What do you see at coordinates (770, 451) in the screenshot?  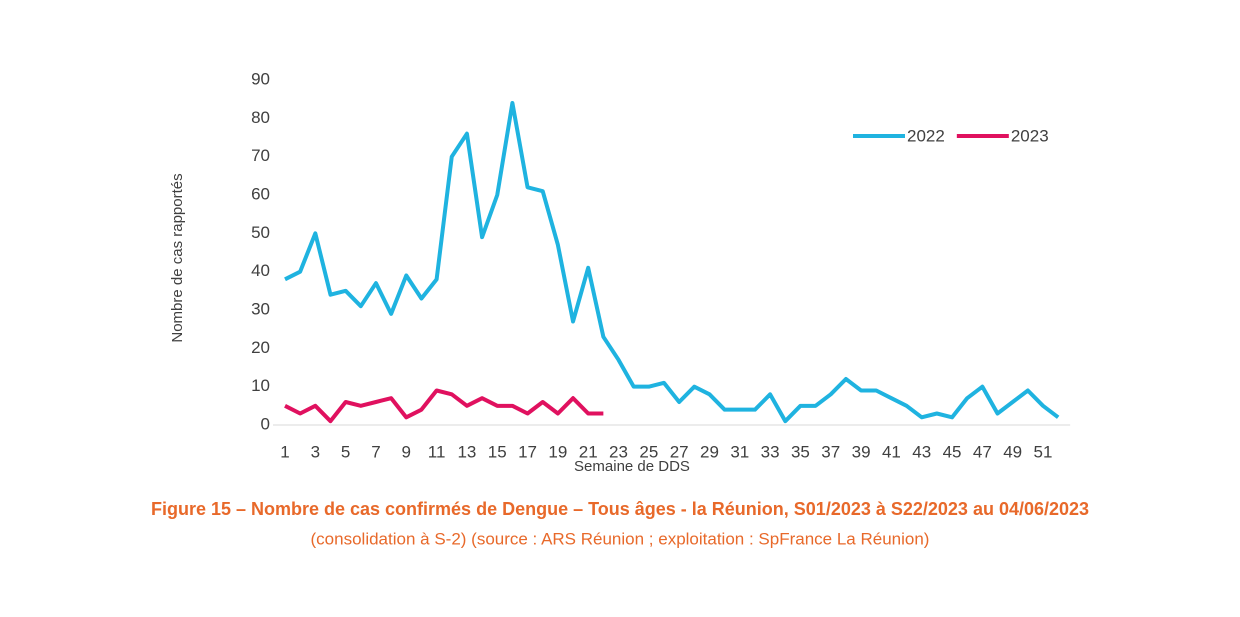 I see `x-tick-label: 33` at bounding box center [770, 451].